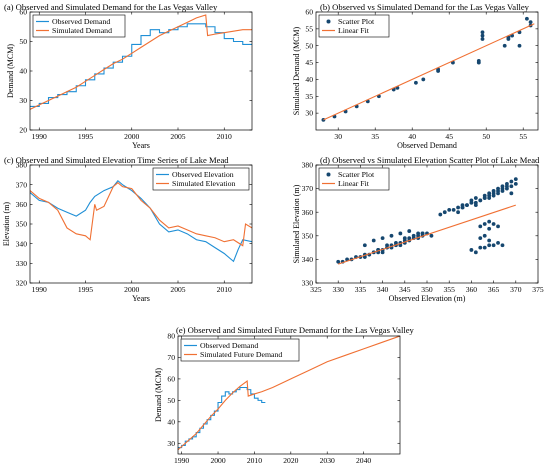 Image resolution: width=550 pixels, height=466 pixels. What do you see at coordinates (309, 96) in the screenshot?
I see `y-tick-label: 35` at bounding box center [309, 96].